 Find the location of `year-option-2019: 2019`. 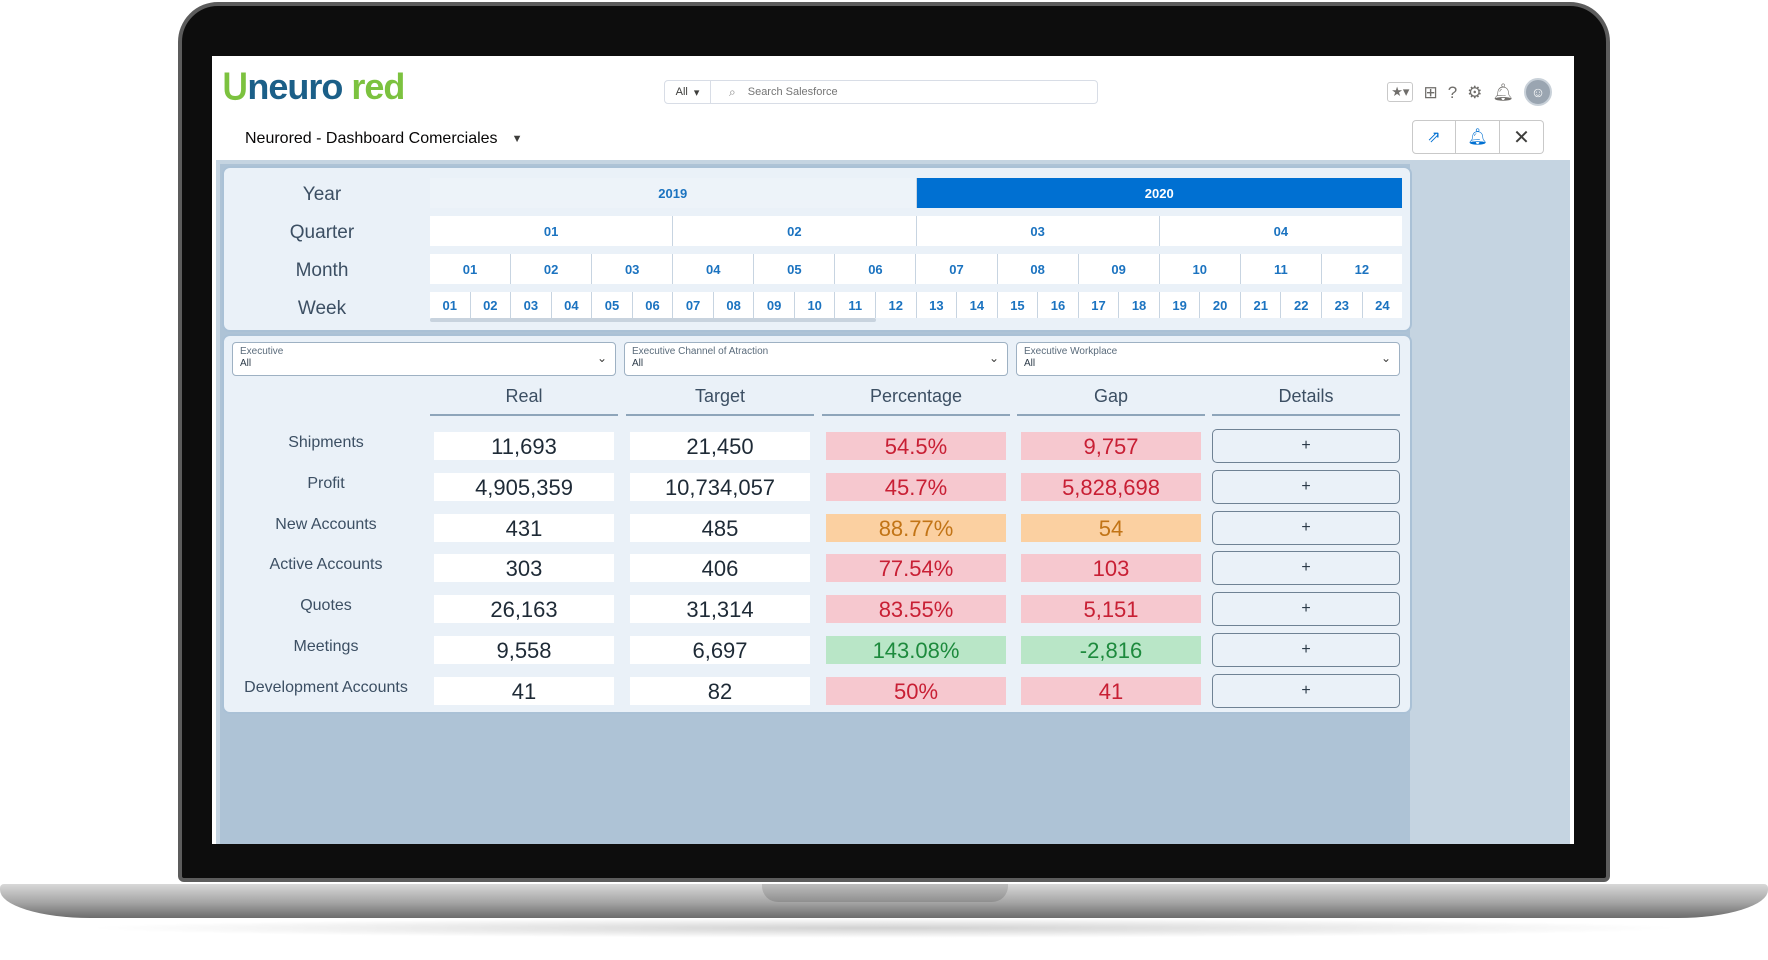

year-option-2019: 2019 is located at coordinates (673, 193).